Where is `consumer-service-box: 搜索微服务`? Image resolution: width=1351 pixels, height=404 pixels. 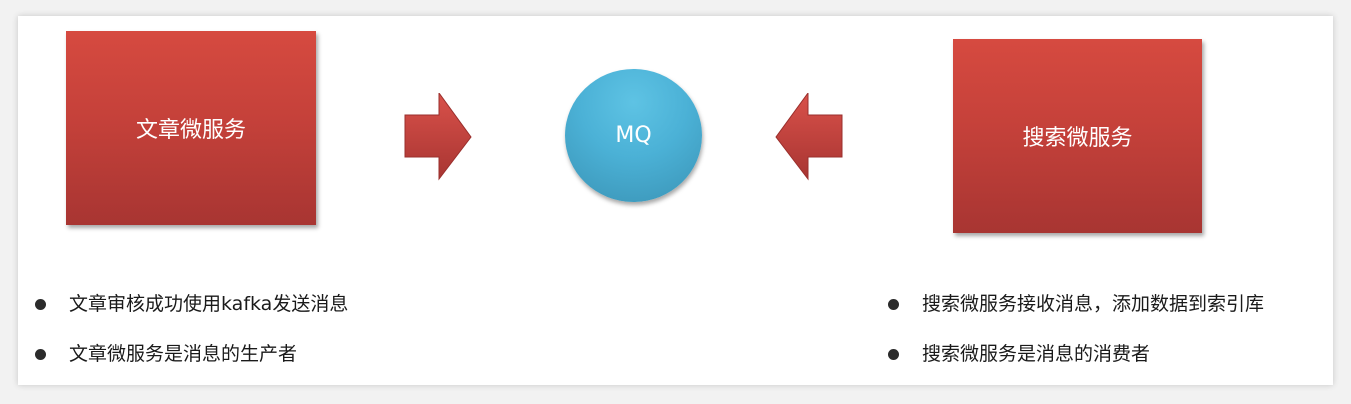 consumer-service-box: 搜索微服务 is located at coordinates (1077, 136).